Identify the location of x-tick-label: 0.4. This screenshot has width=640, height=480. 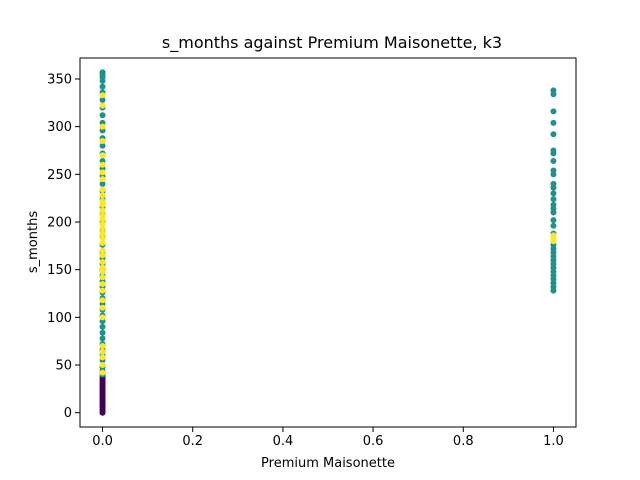
(283, 441).